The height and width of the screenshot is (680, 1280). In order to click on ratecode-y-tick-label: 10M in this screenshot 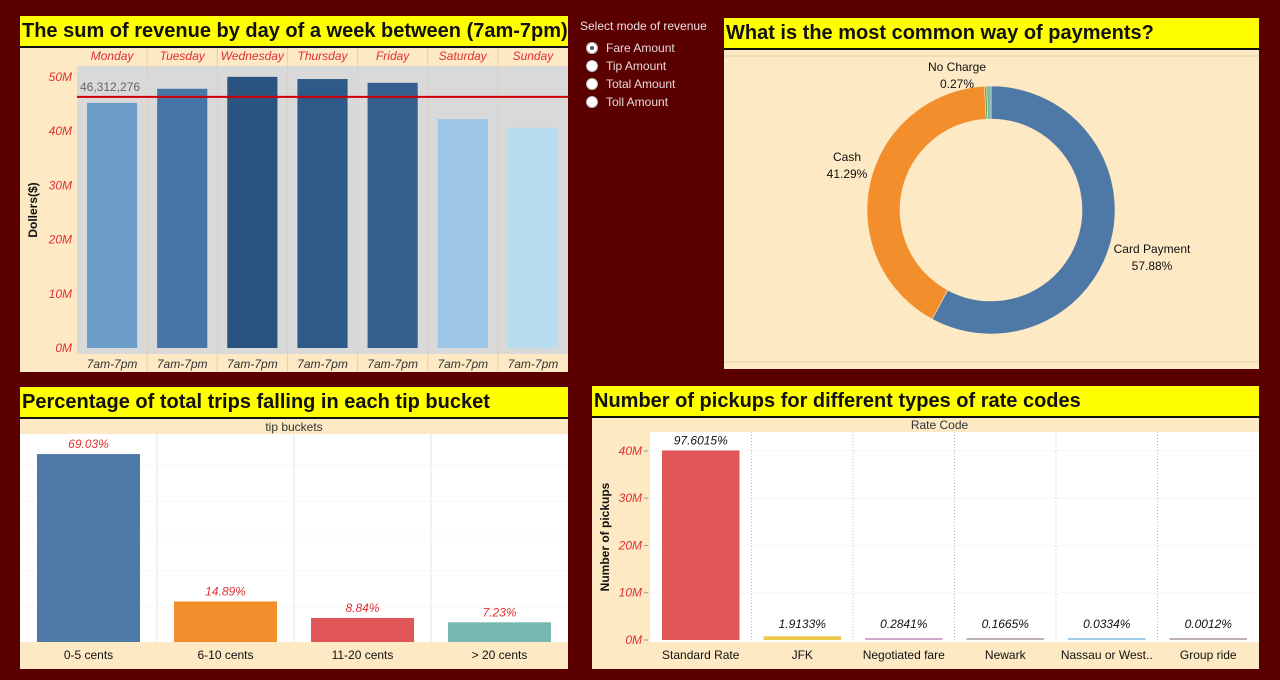, I will do `click(630, 593)`.